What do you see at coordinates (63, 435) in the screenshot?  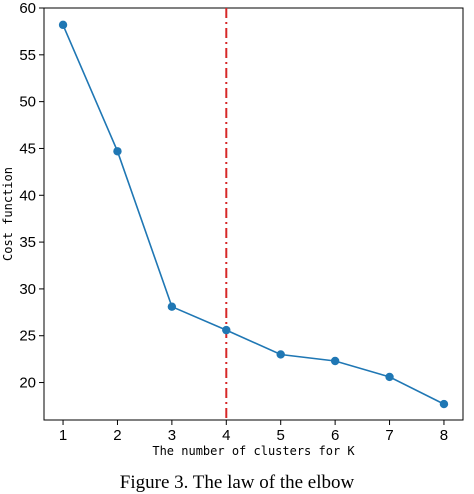 I see `x-tick-label: 1` at bounding box center [63, 435].